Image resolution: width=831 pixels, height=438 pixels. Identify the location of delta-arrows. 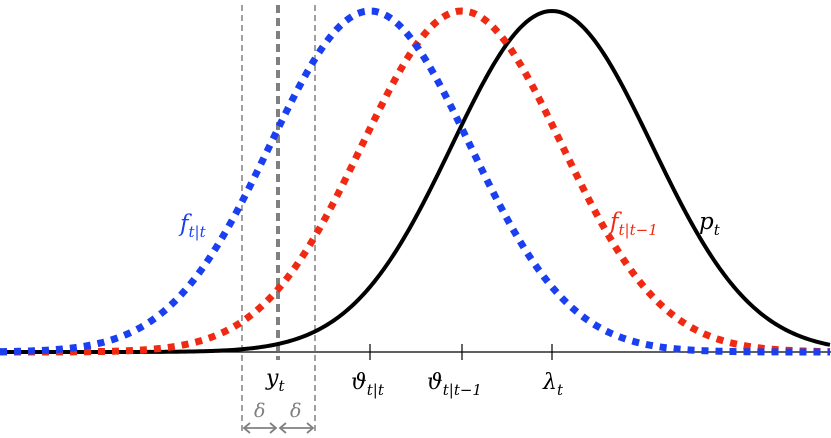
(278, 428).